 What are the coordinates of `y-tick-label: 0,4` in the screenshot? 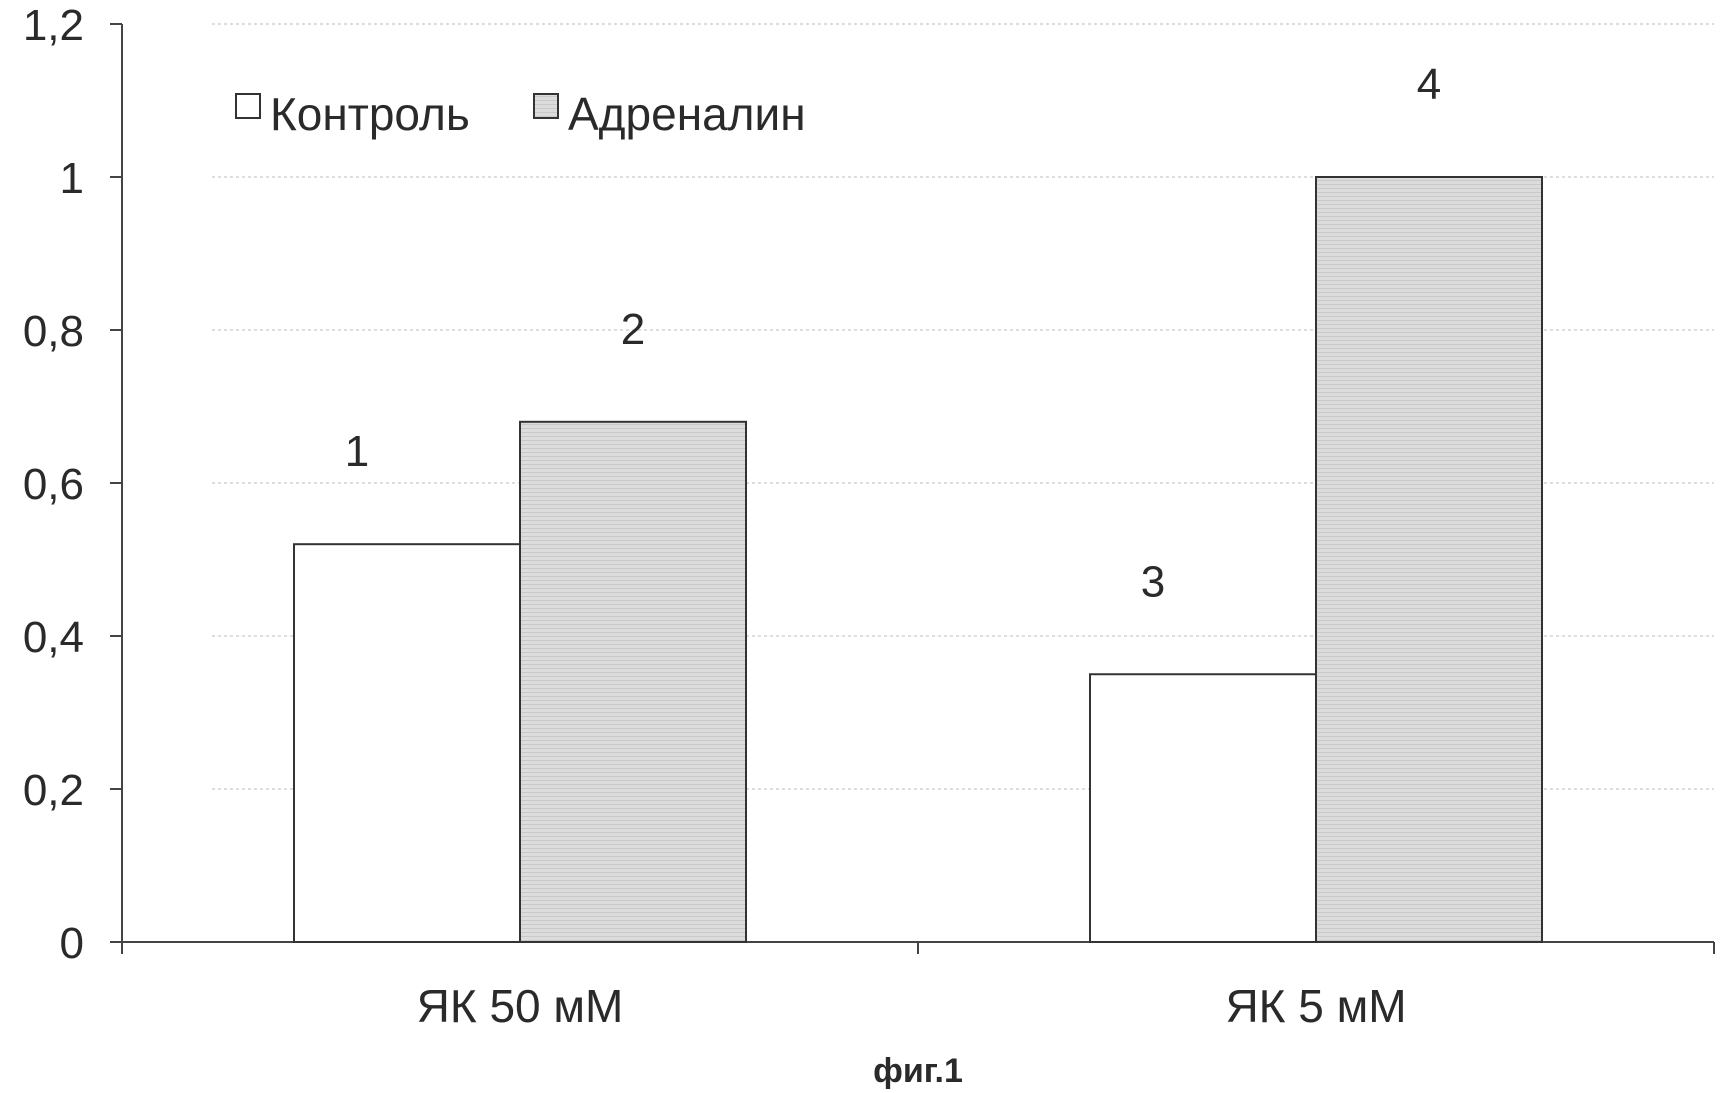 It's located at (53, 637).